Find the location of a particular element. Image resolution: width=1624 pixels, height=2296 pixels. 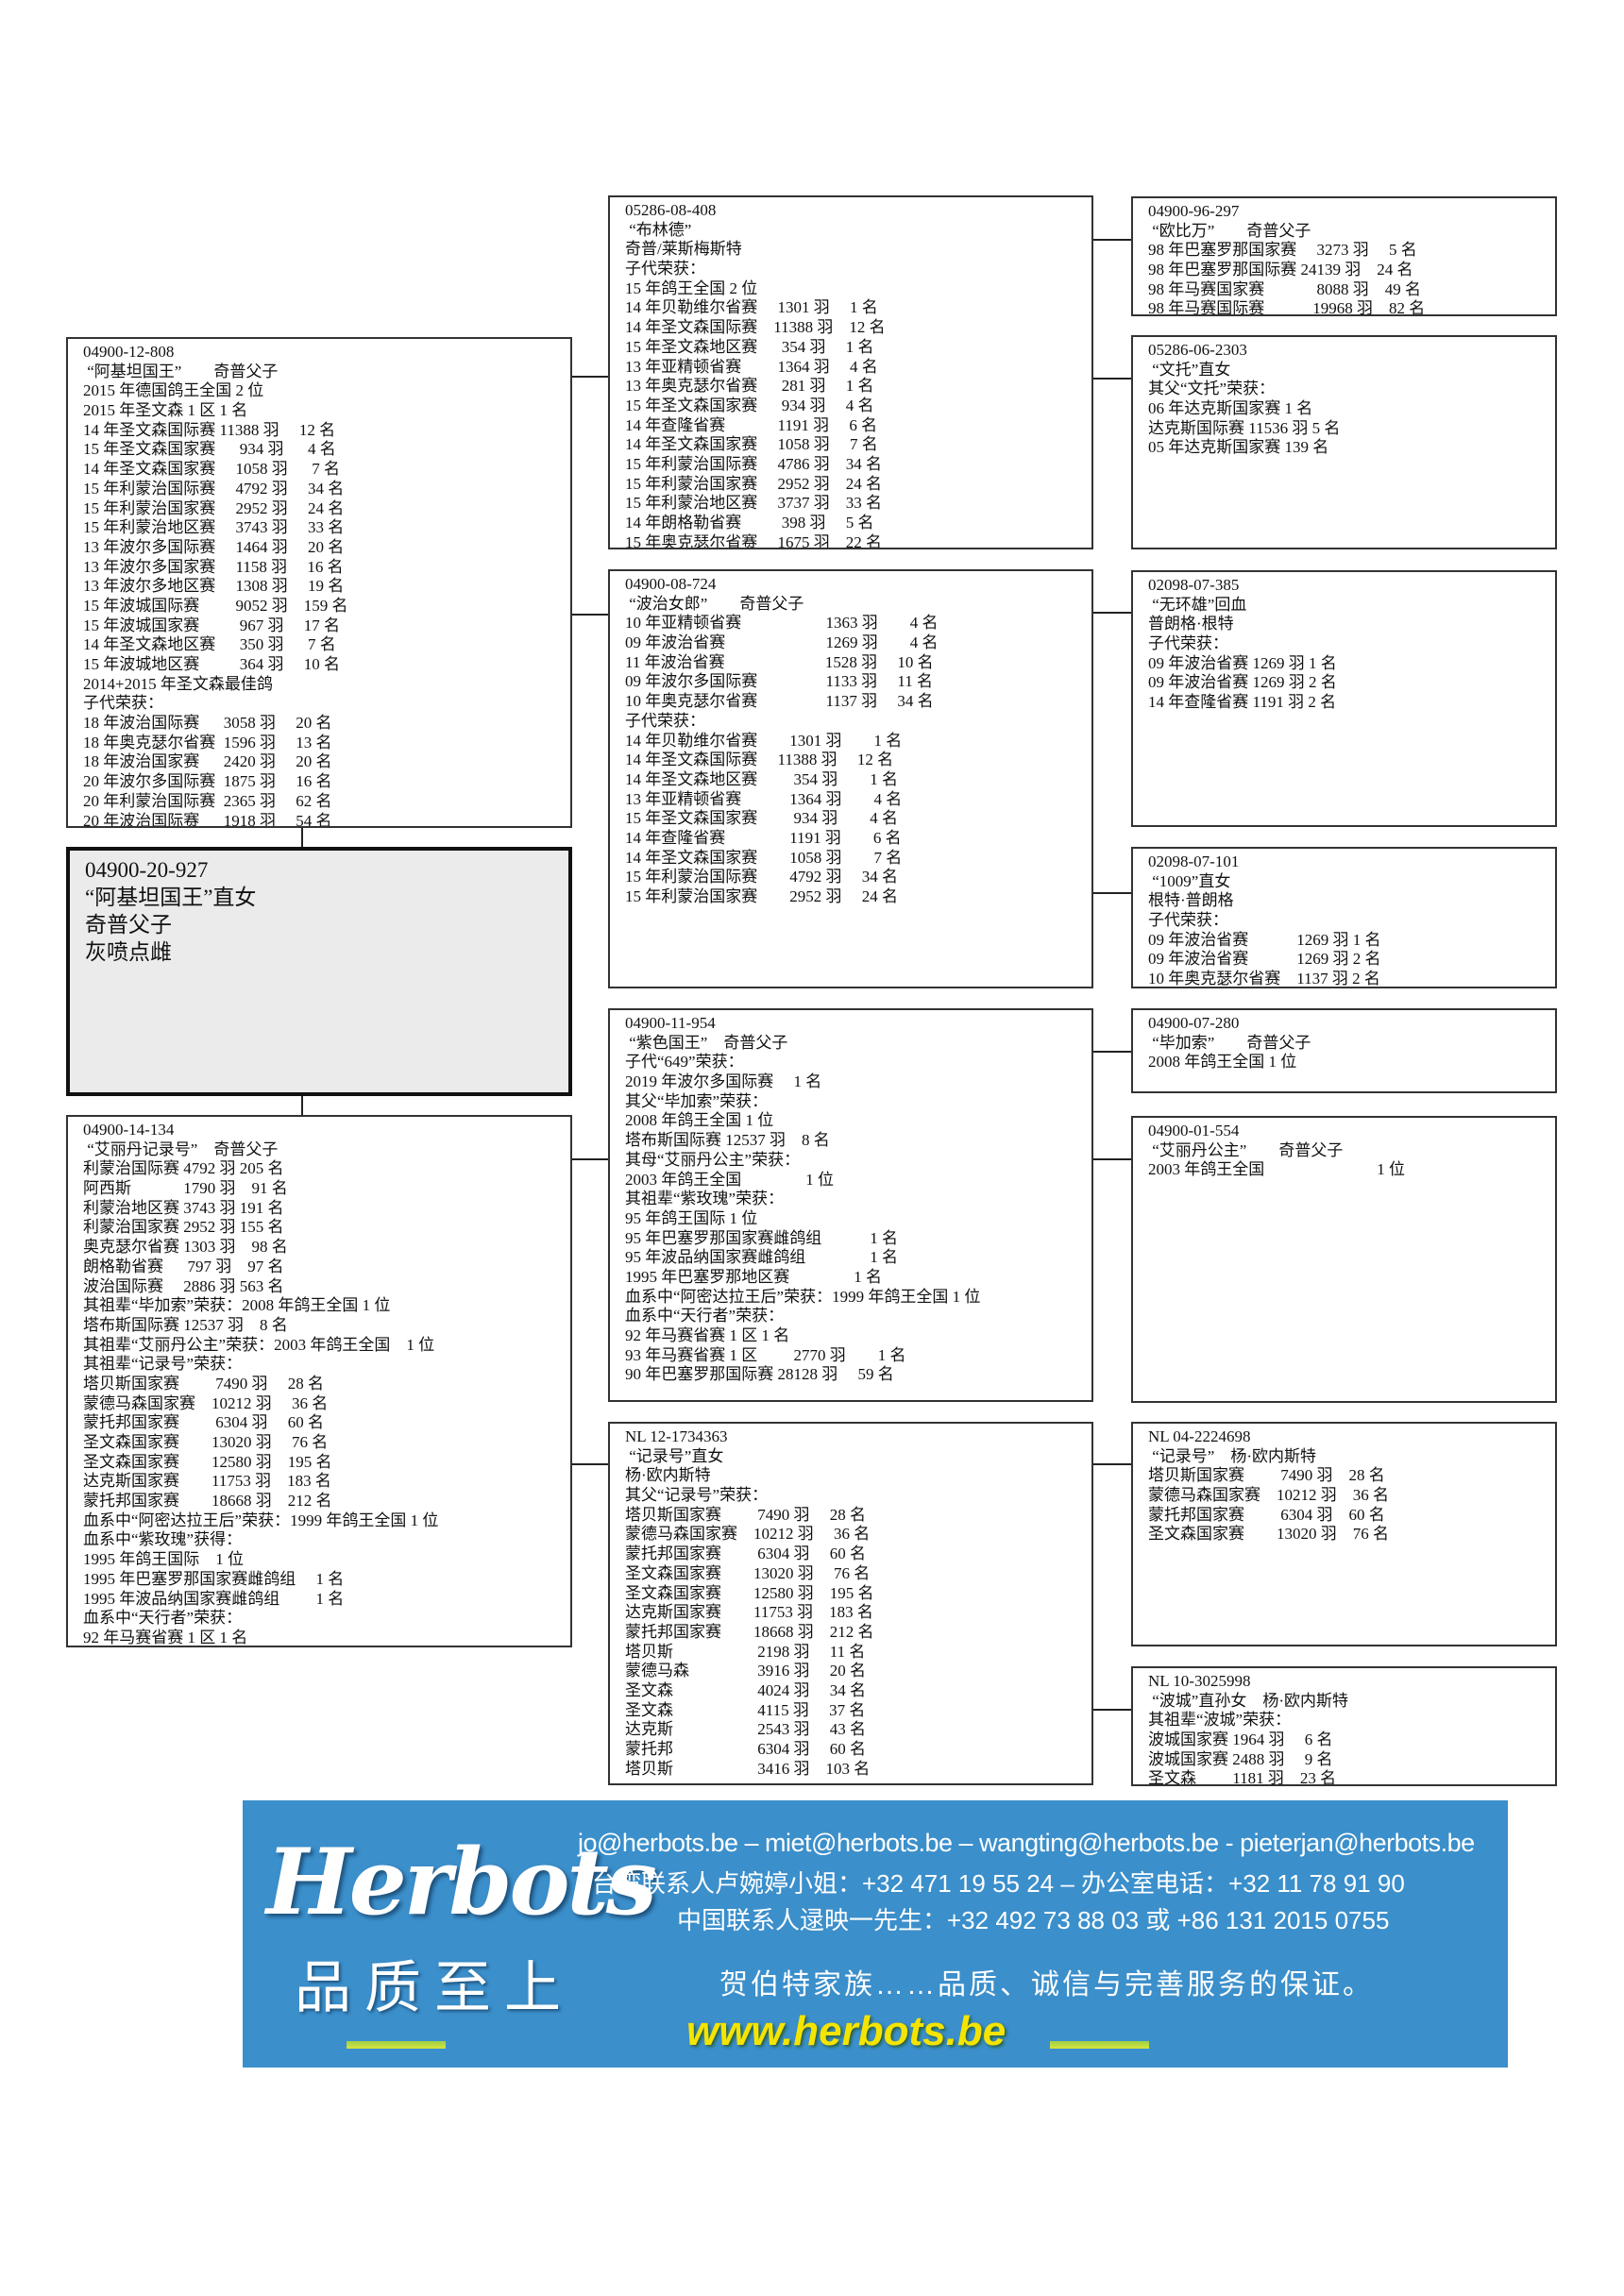

card-line: 利蒙治国际赛 4792 羽 205 名 is located at coordinates (183, 1168).